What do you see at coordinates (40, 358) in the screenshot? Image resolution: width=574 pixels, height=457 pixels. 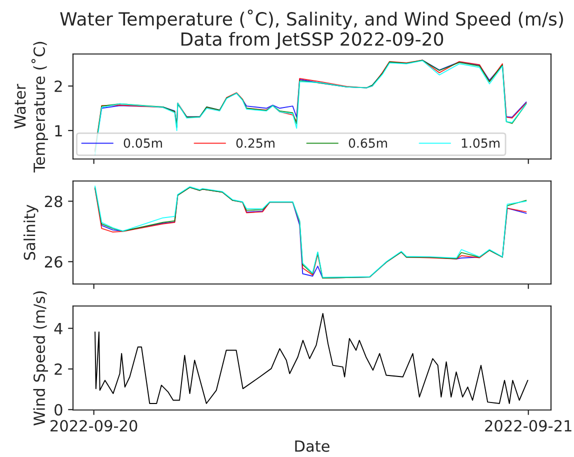 I see `y-axis-title: Wind Speed (m/s)` at bounding box center [40, 358].